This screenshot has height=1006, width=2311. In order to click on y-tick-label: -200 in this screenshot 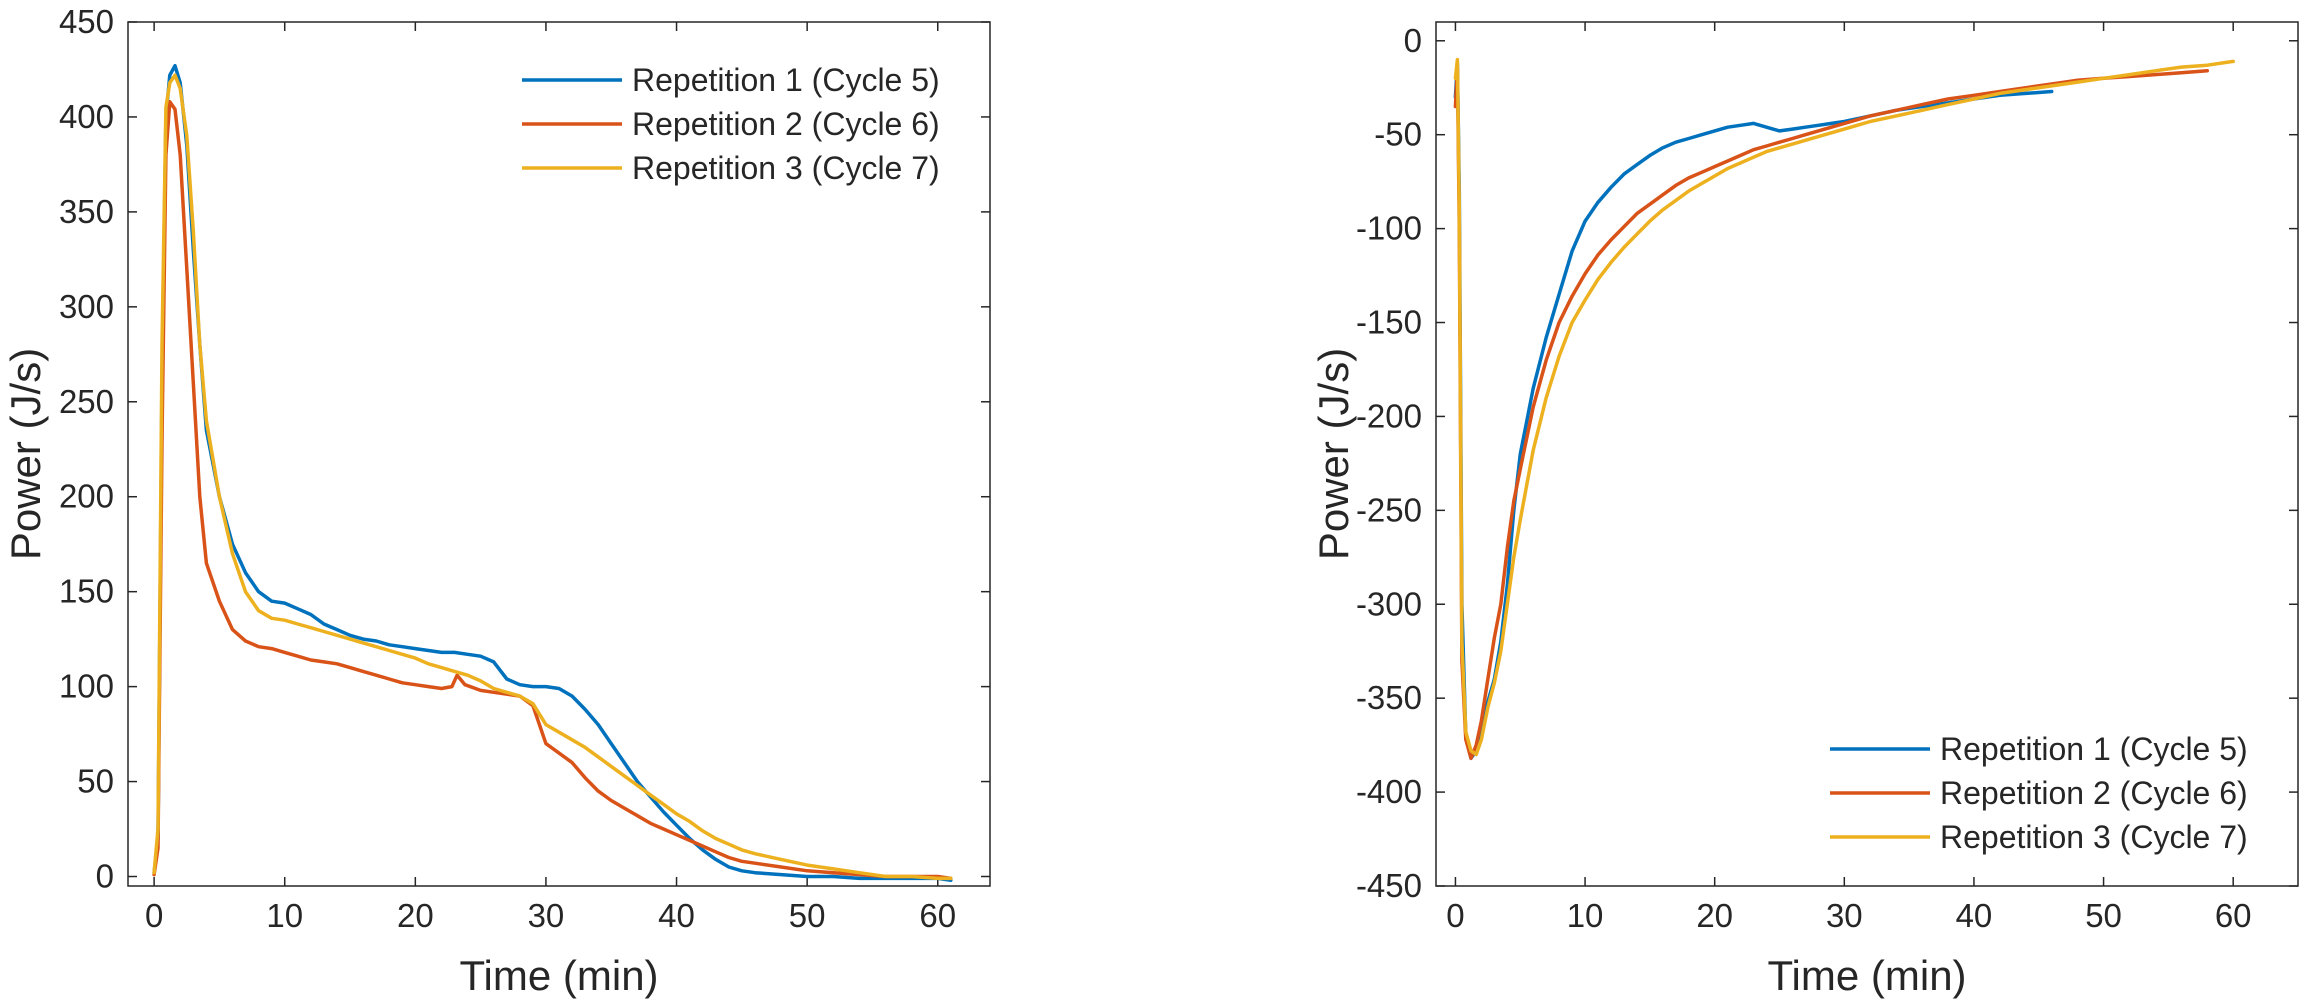, I will do `click(1389, 415)`.